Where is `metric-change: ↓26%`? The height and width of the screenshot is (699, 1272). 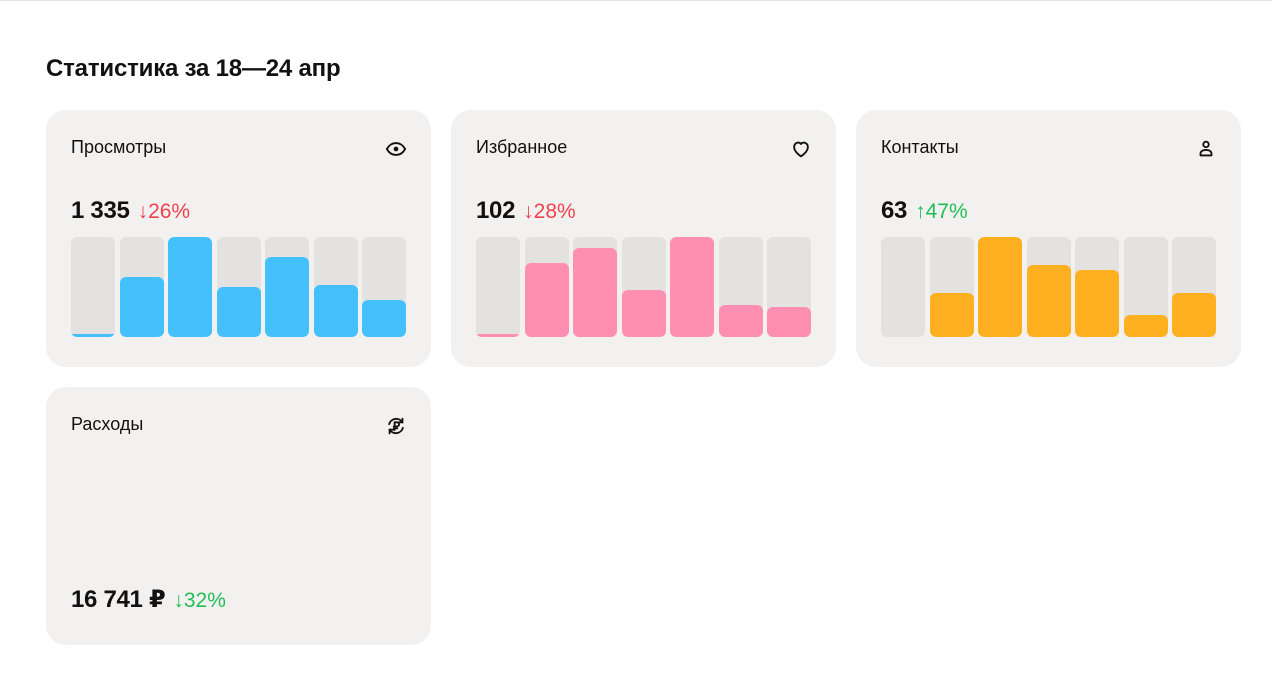
metric-change: ↓26% is located at coordinates (164, 211).